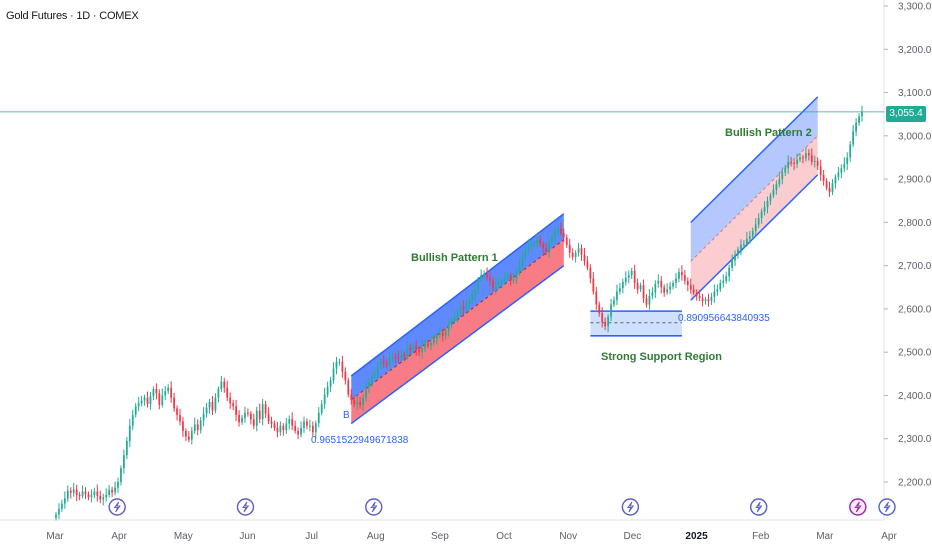  Describe the element at coordinates (768, 133) in the screenshot. I see `pattern2-label: Bullish Pattern 2` at that location.